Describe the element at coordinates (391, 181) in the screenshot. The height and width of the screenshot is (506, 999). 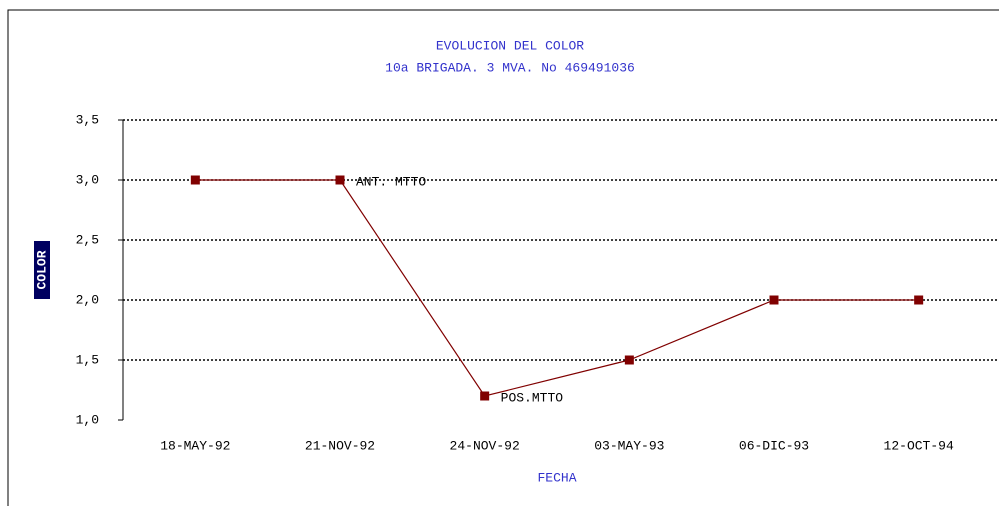
I see `annotation: ANT. MTTO` at that location.